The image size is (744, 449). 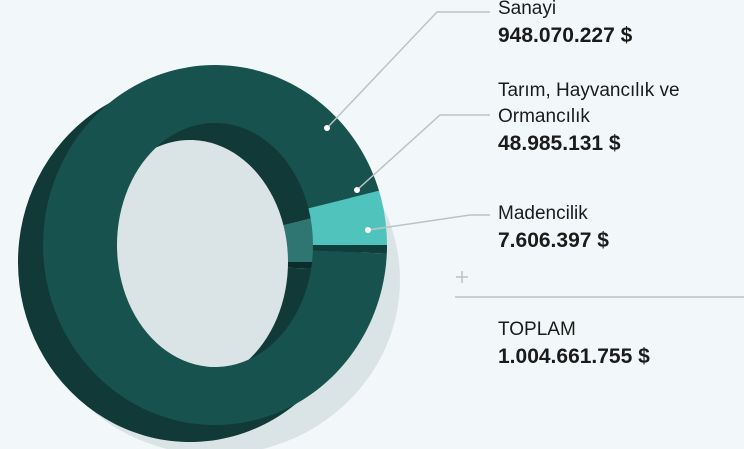 I want to click on label-value: 948.070.227 $, so click(x=565, y=35).